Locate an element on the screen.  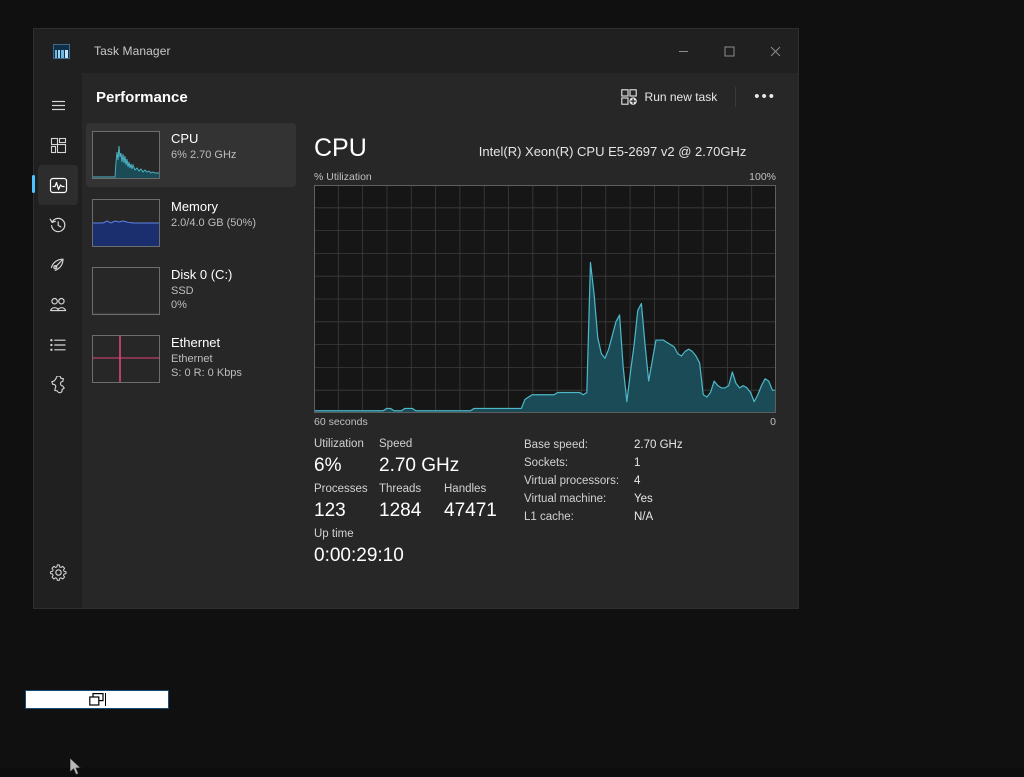
stat-value: 123 is located at coordinates (346, 511).